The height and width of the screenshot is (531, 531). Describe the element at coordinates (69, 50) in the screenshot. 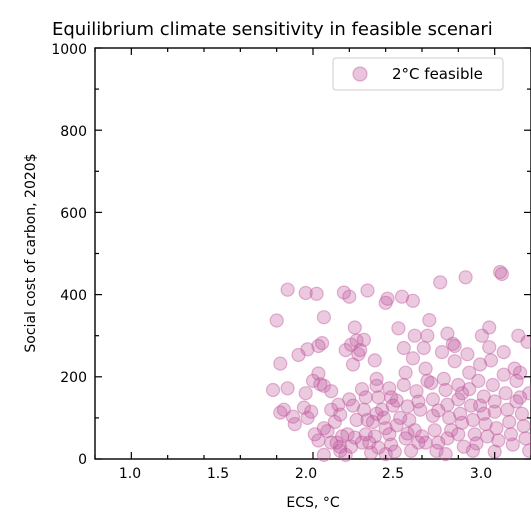

I see `y-tick-label: 1000` at that location.